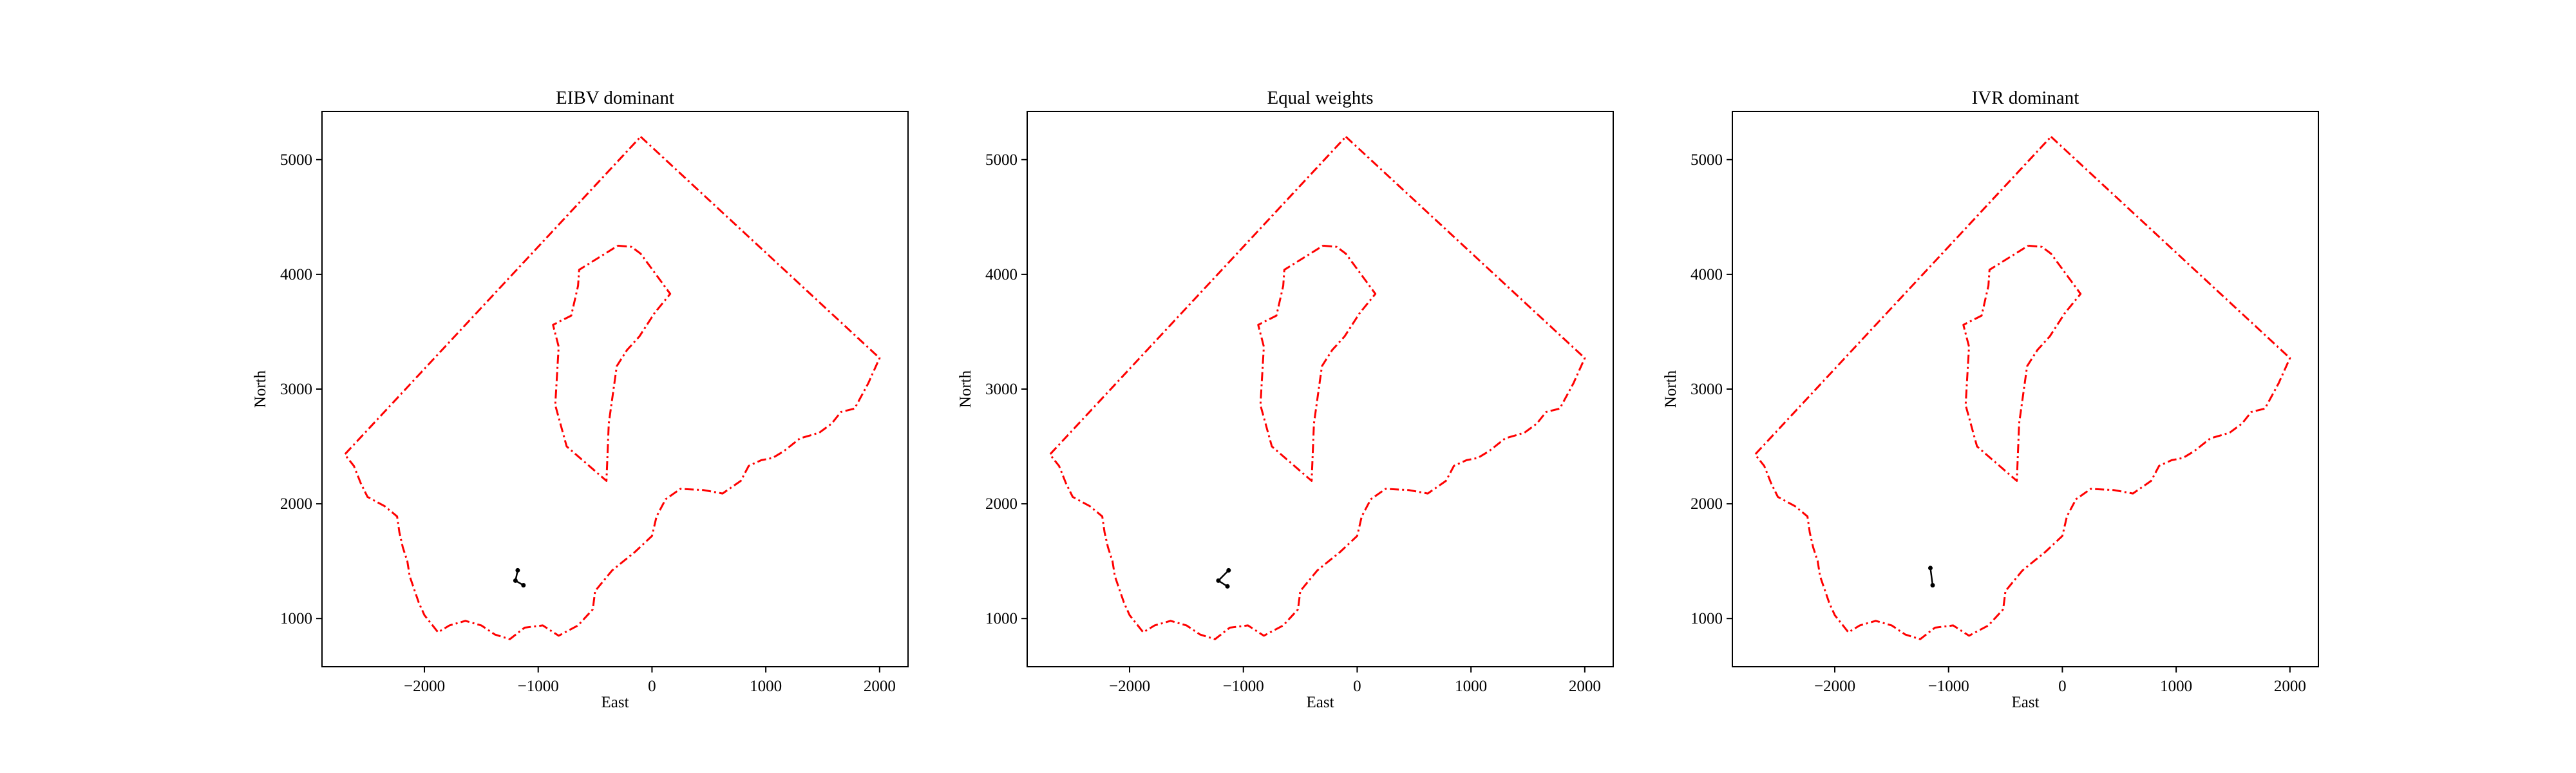 Image resolution: width=2576 pixels, height=773 pixels. Describe the element at coordinates (1320, 98) in the screenshot. I see `subplot-title: Equal weights` at that location.